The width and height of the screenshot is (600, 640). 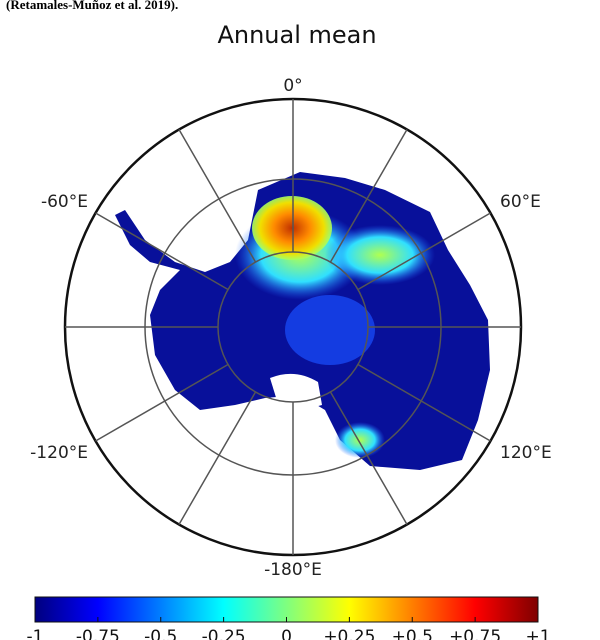 I want to click on colorbar-tick-label: -1, so click(x=35, y=633).